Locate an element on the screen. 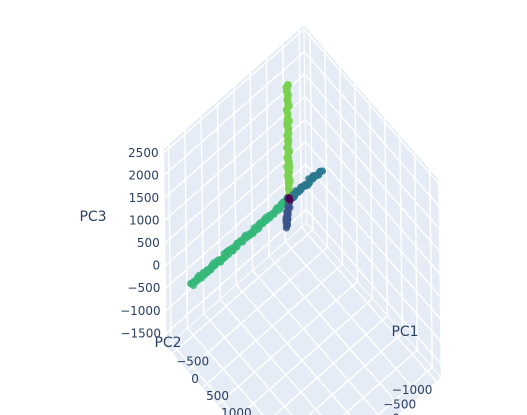 The image size is (527, 415). tick-label-pc1: −500 is located at coordinates (192, 362).